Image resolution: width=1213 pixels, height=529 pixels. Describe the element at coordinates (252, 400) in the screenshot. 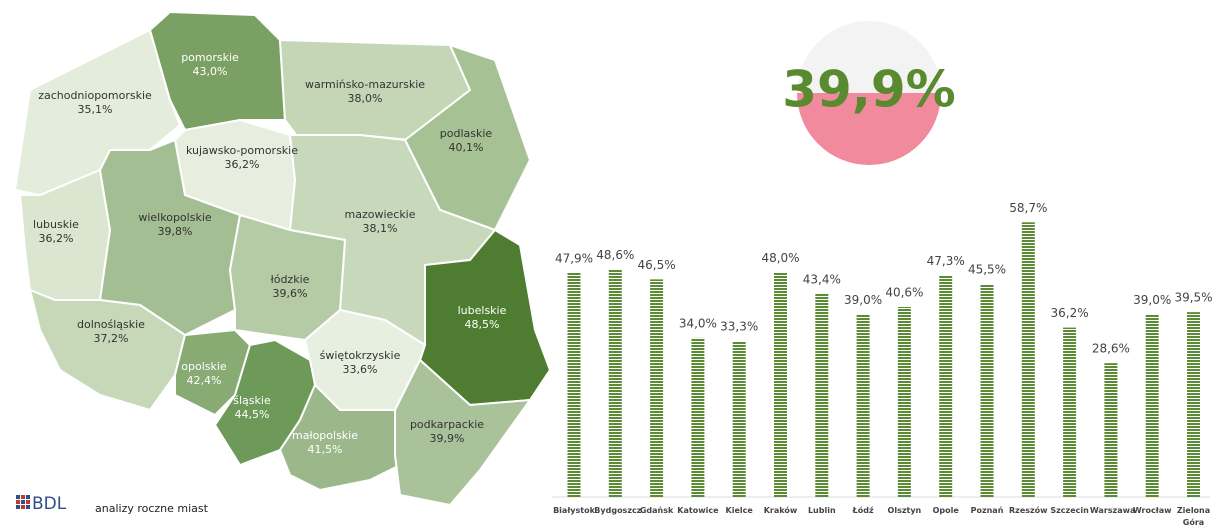

I see `region-name: śląskie` at that location.